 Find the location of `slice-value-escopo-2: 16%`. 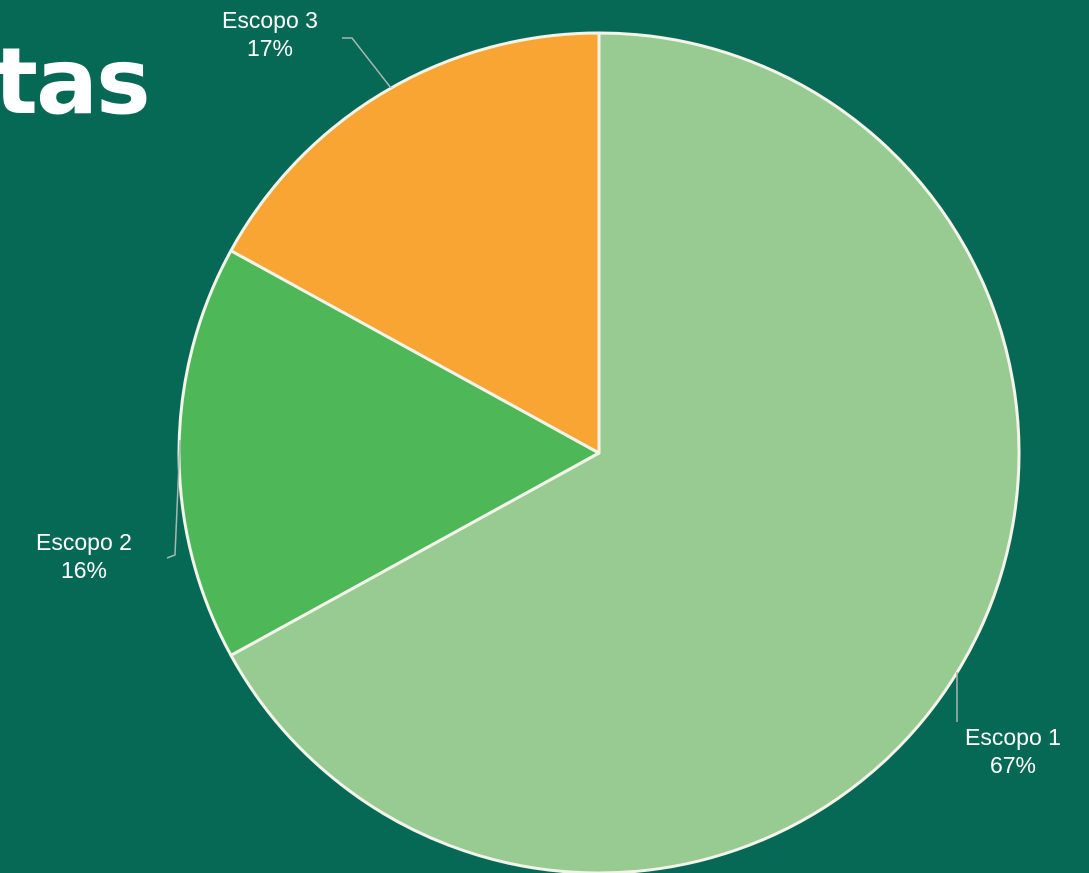

slice-value-escopo-2: 16% is located at coordinates (84, 570).